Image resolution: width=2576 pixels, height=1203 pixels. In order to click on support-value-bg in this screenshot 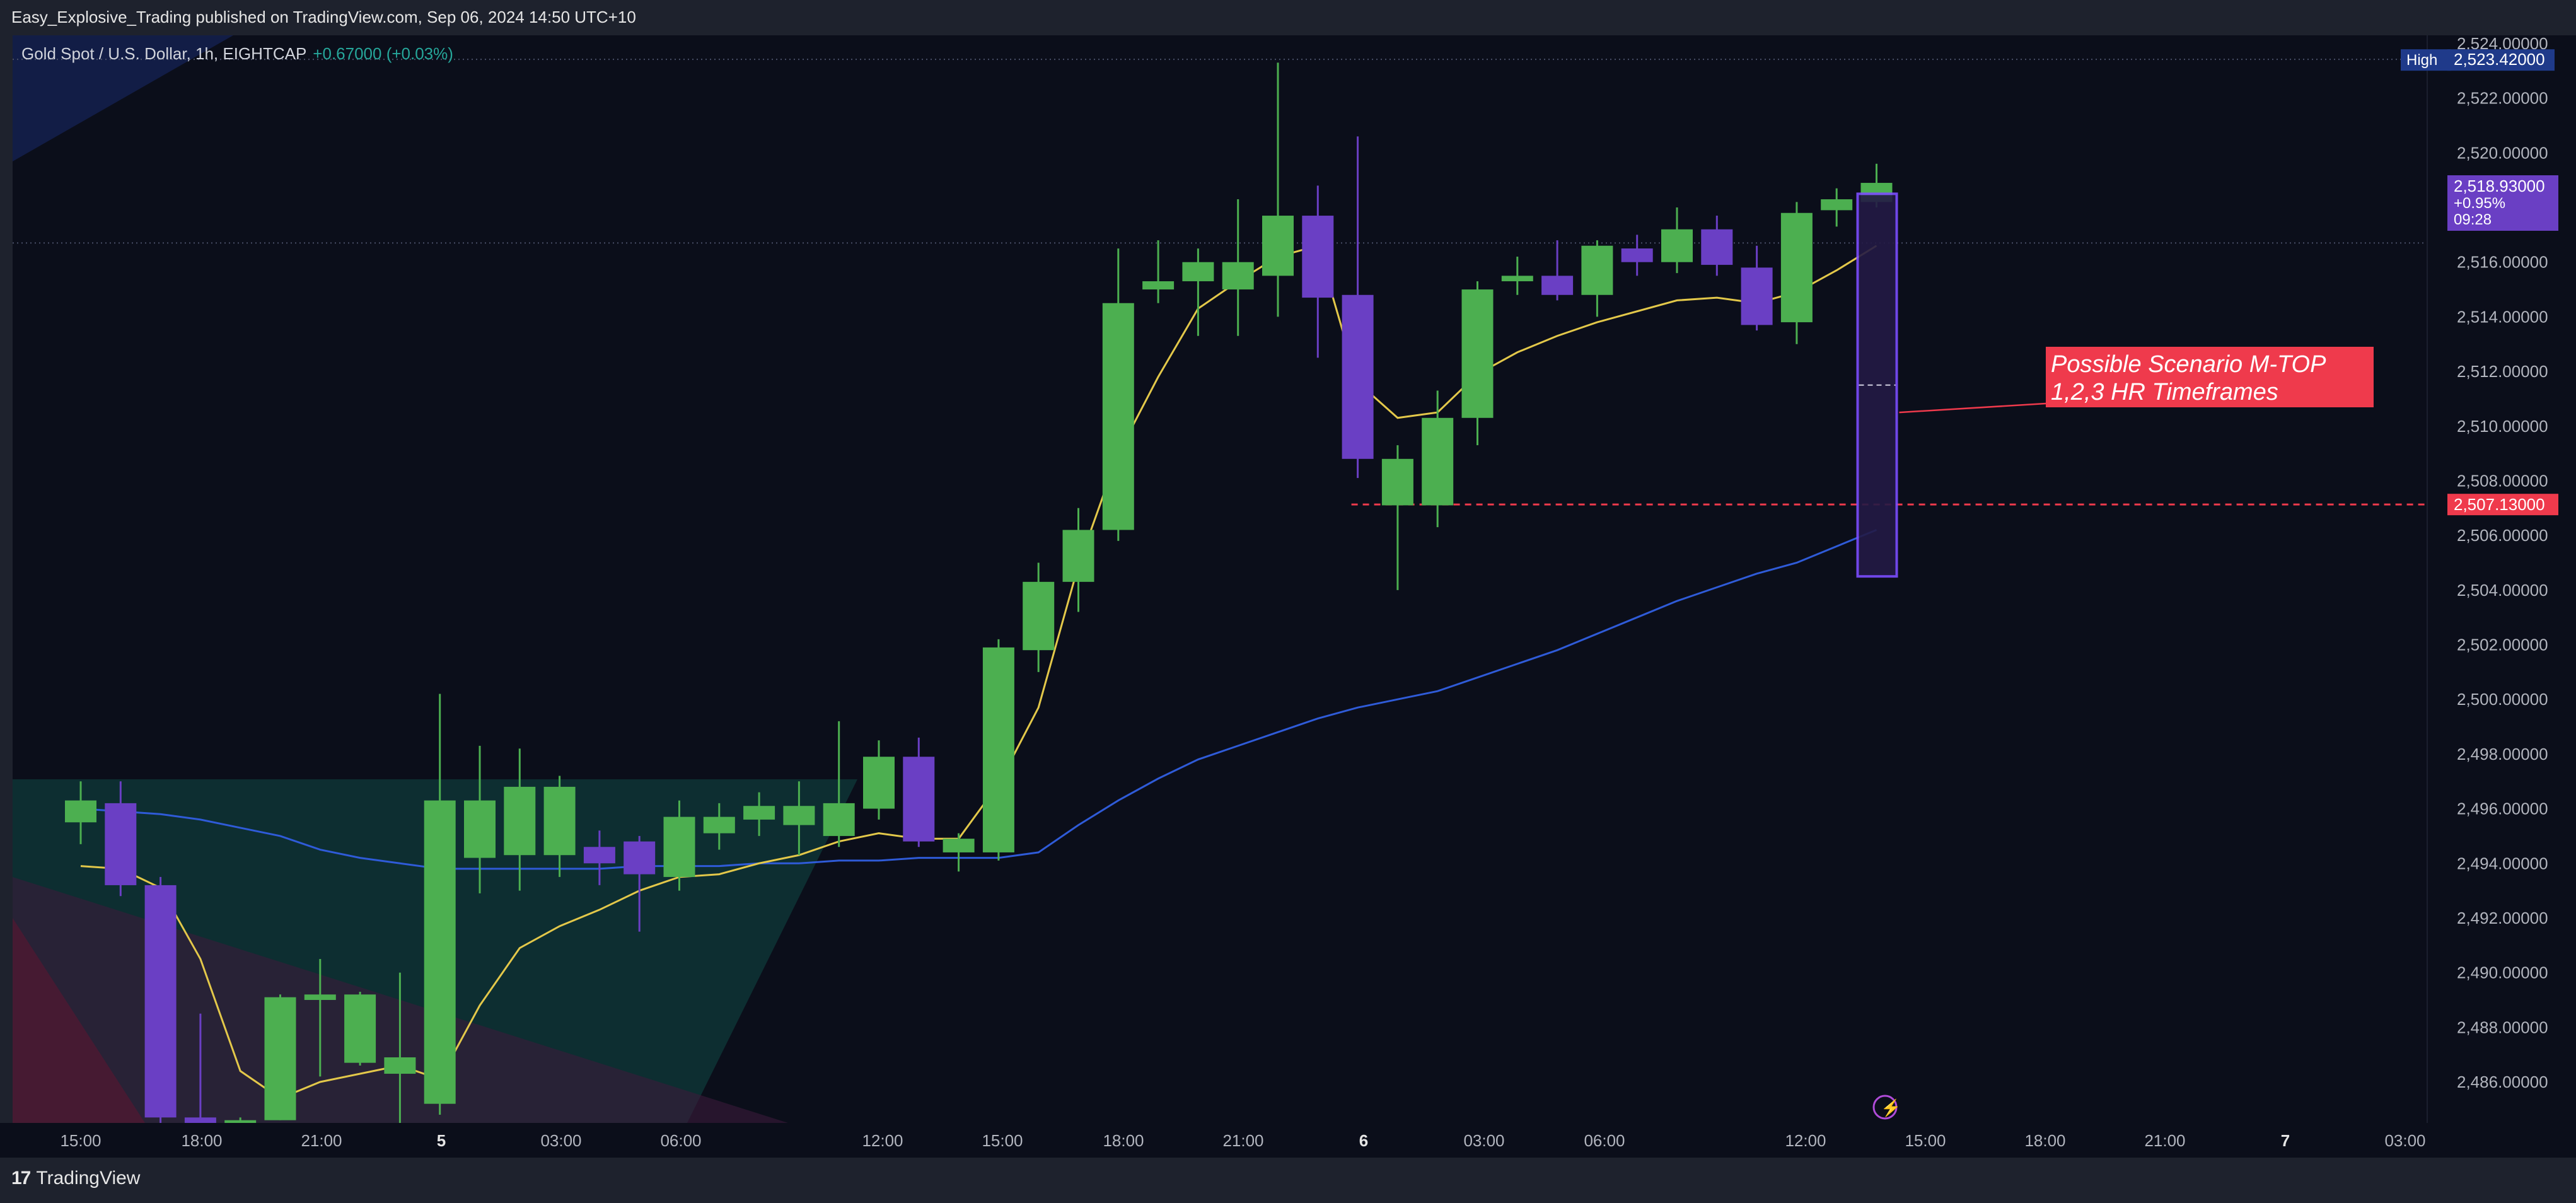, I will do `click(2502, 505)`.